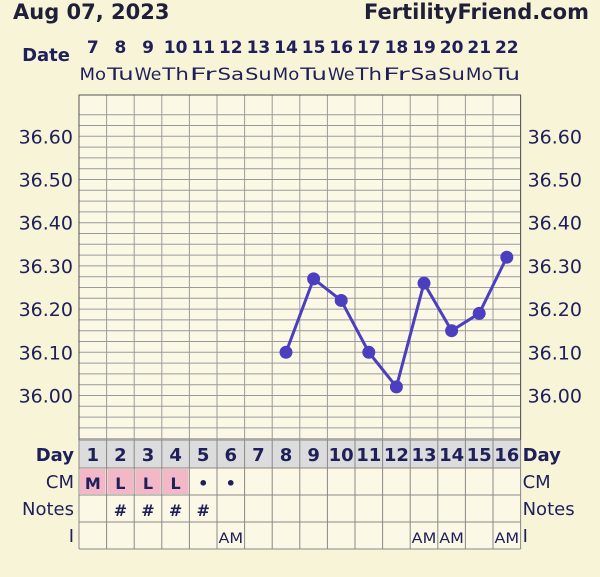 The image size is (600, 577). What do you see at coordinates (91, 12) in the screenshot?
I see `chart-date: Aug 07, 2023` at bounding box center [91, 12].